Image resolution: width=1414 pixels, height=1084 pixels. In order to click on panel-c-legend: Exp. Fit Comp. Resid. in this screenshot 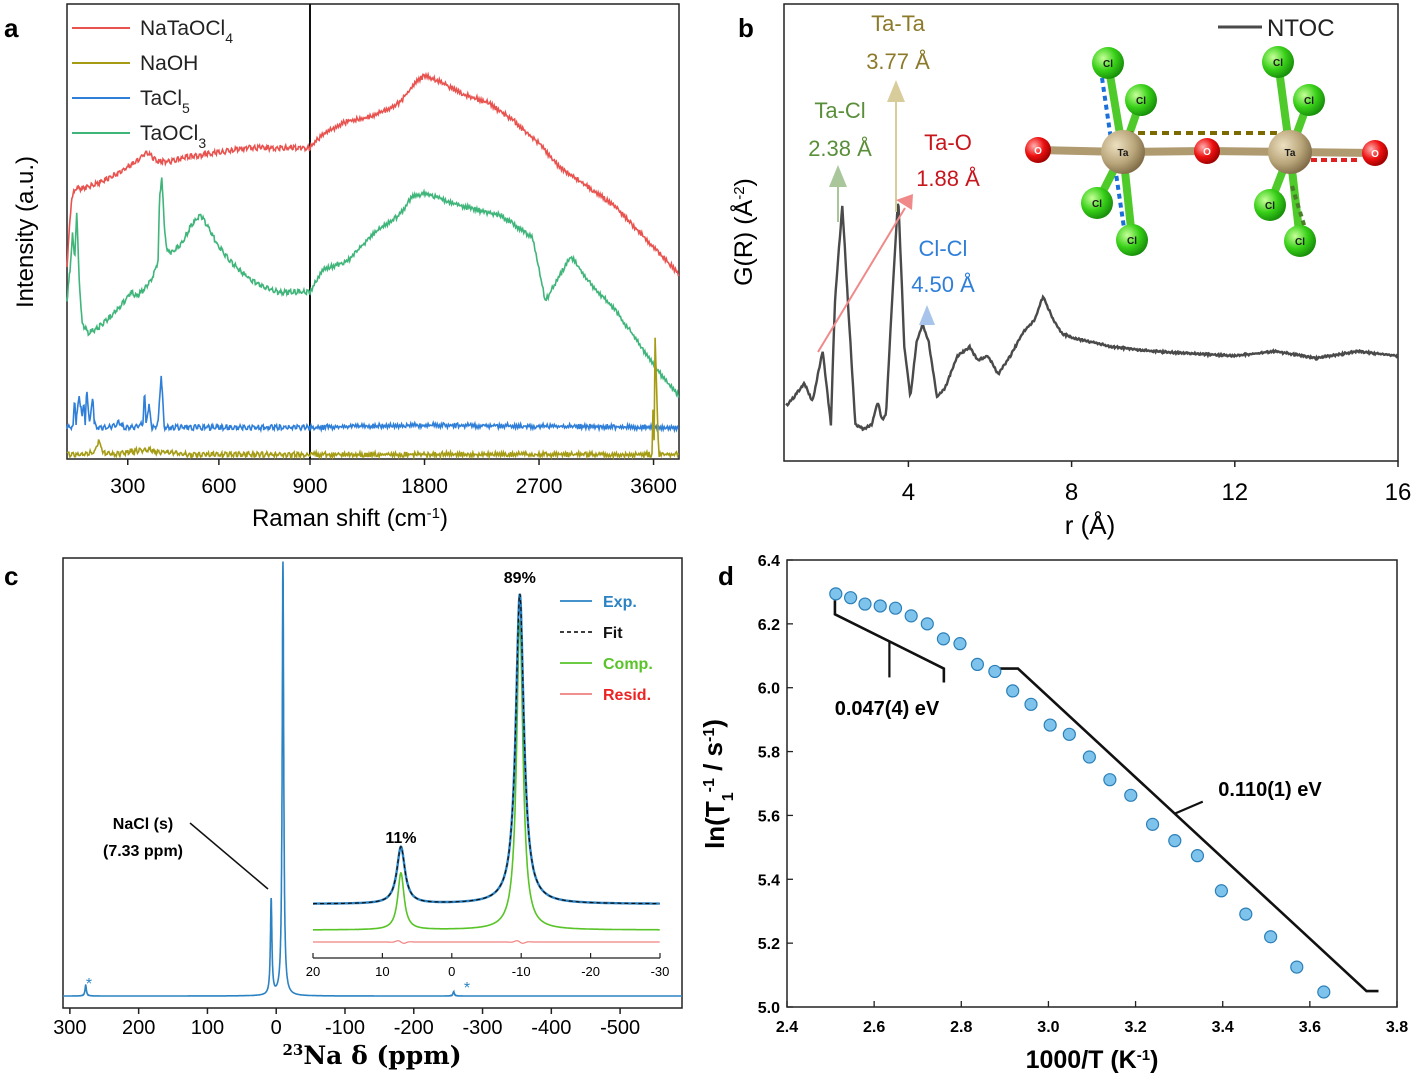, I will do `click(606, 649)`.